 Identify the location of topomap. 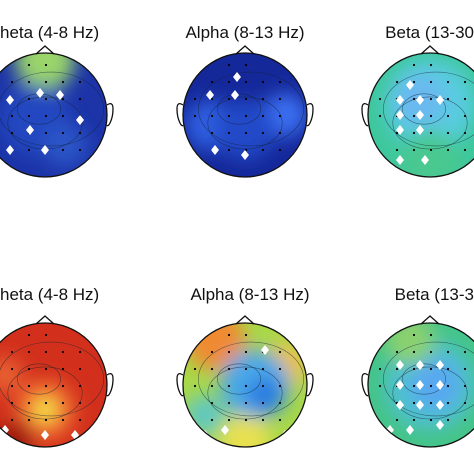
(53, 385).